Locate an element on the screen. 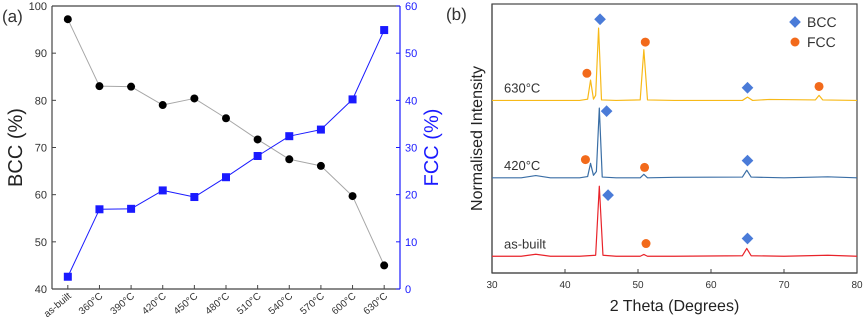 The image size is (865, 326). series-label: 630°C is located at coordinates (522, 88).